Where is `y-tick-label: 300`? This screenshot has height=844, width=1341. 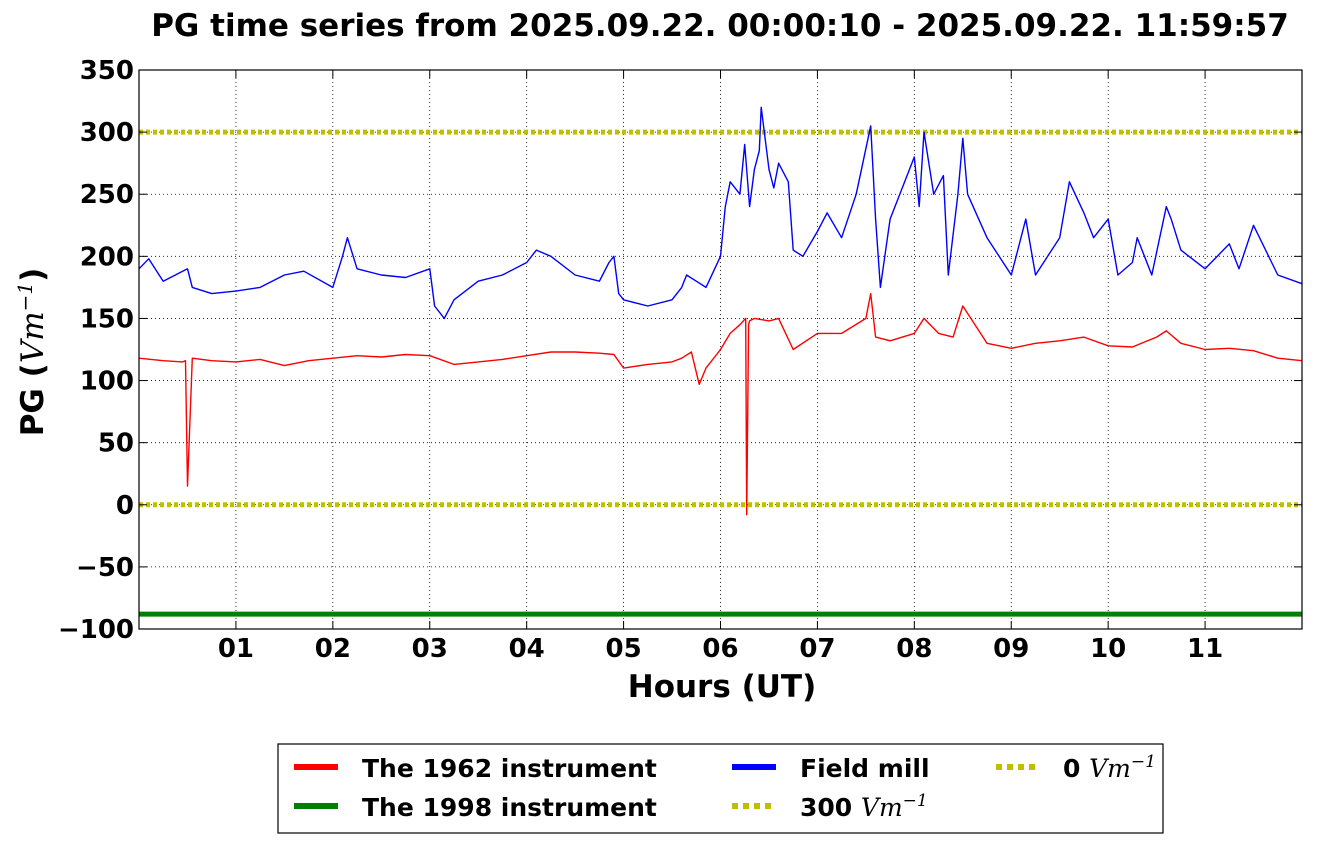 y-tick-label: 300 is located at coordinates (107, 133).